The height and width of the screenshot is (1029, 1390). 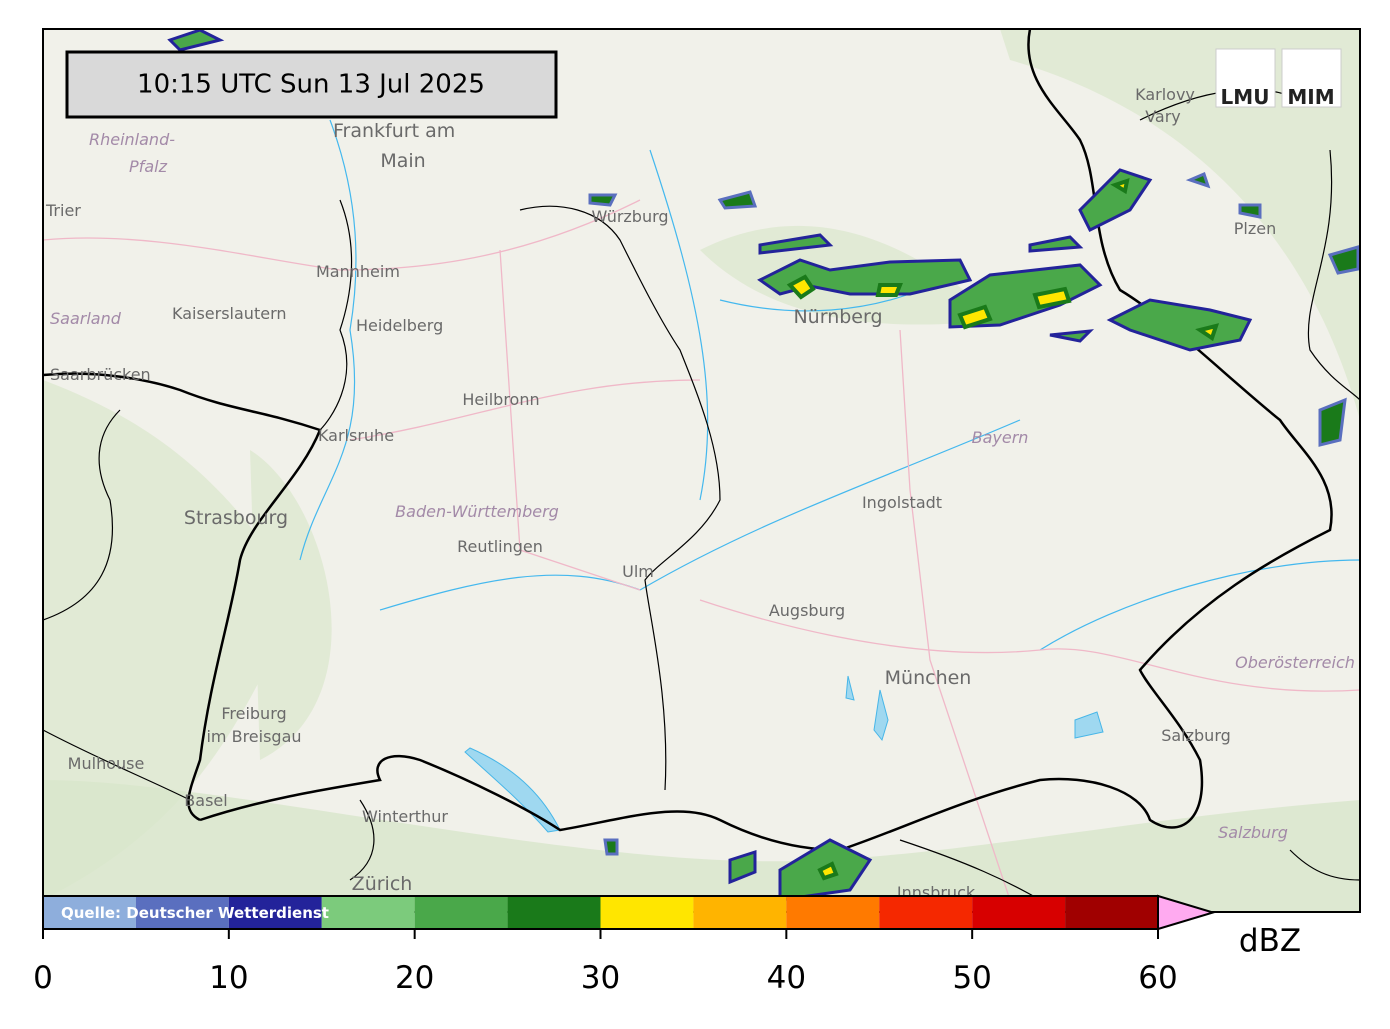 I want to click on place-label: im Breisgau, so click(x=253, y=736).